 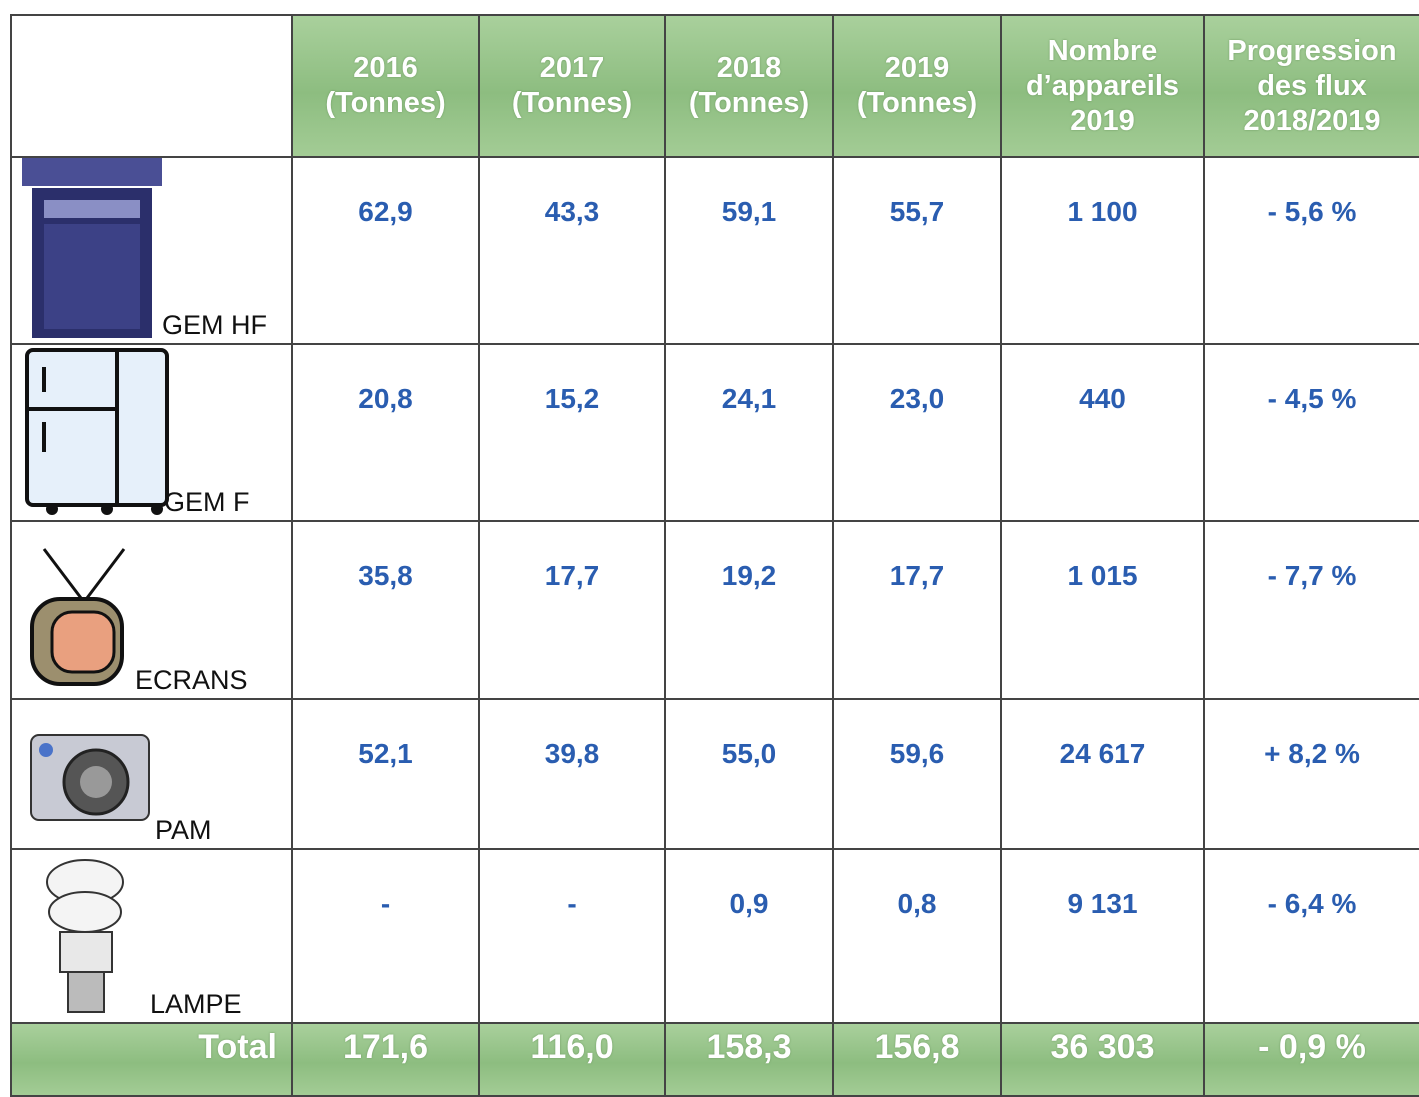 I want to click on value-cell: 19,2, so click(x=749, y=610).